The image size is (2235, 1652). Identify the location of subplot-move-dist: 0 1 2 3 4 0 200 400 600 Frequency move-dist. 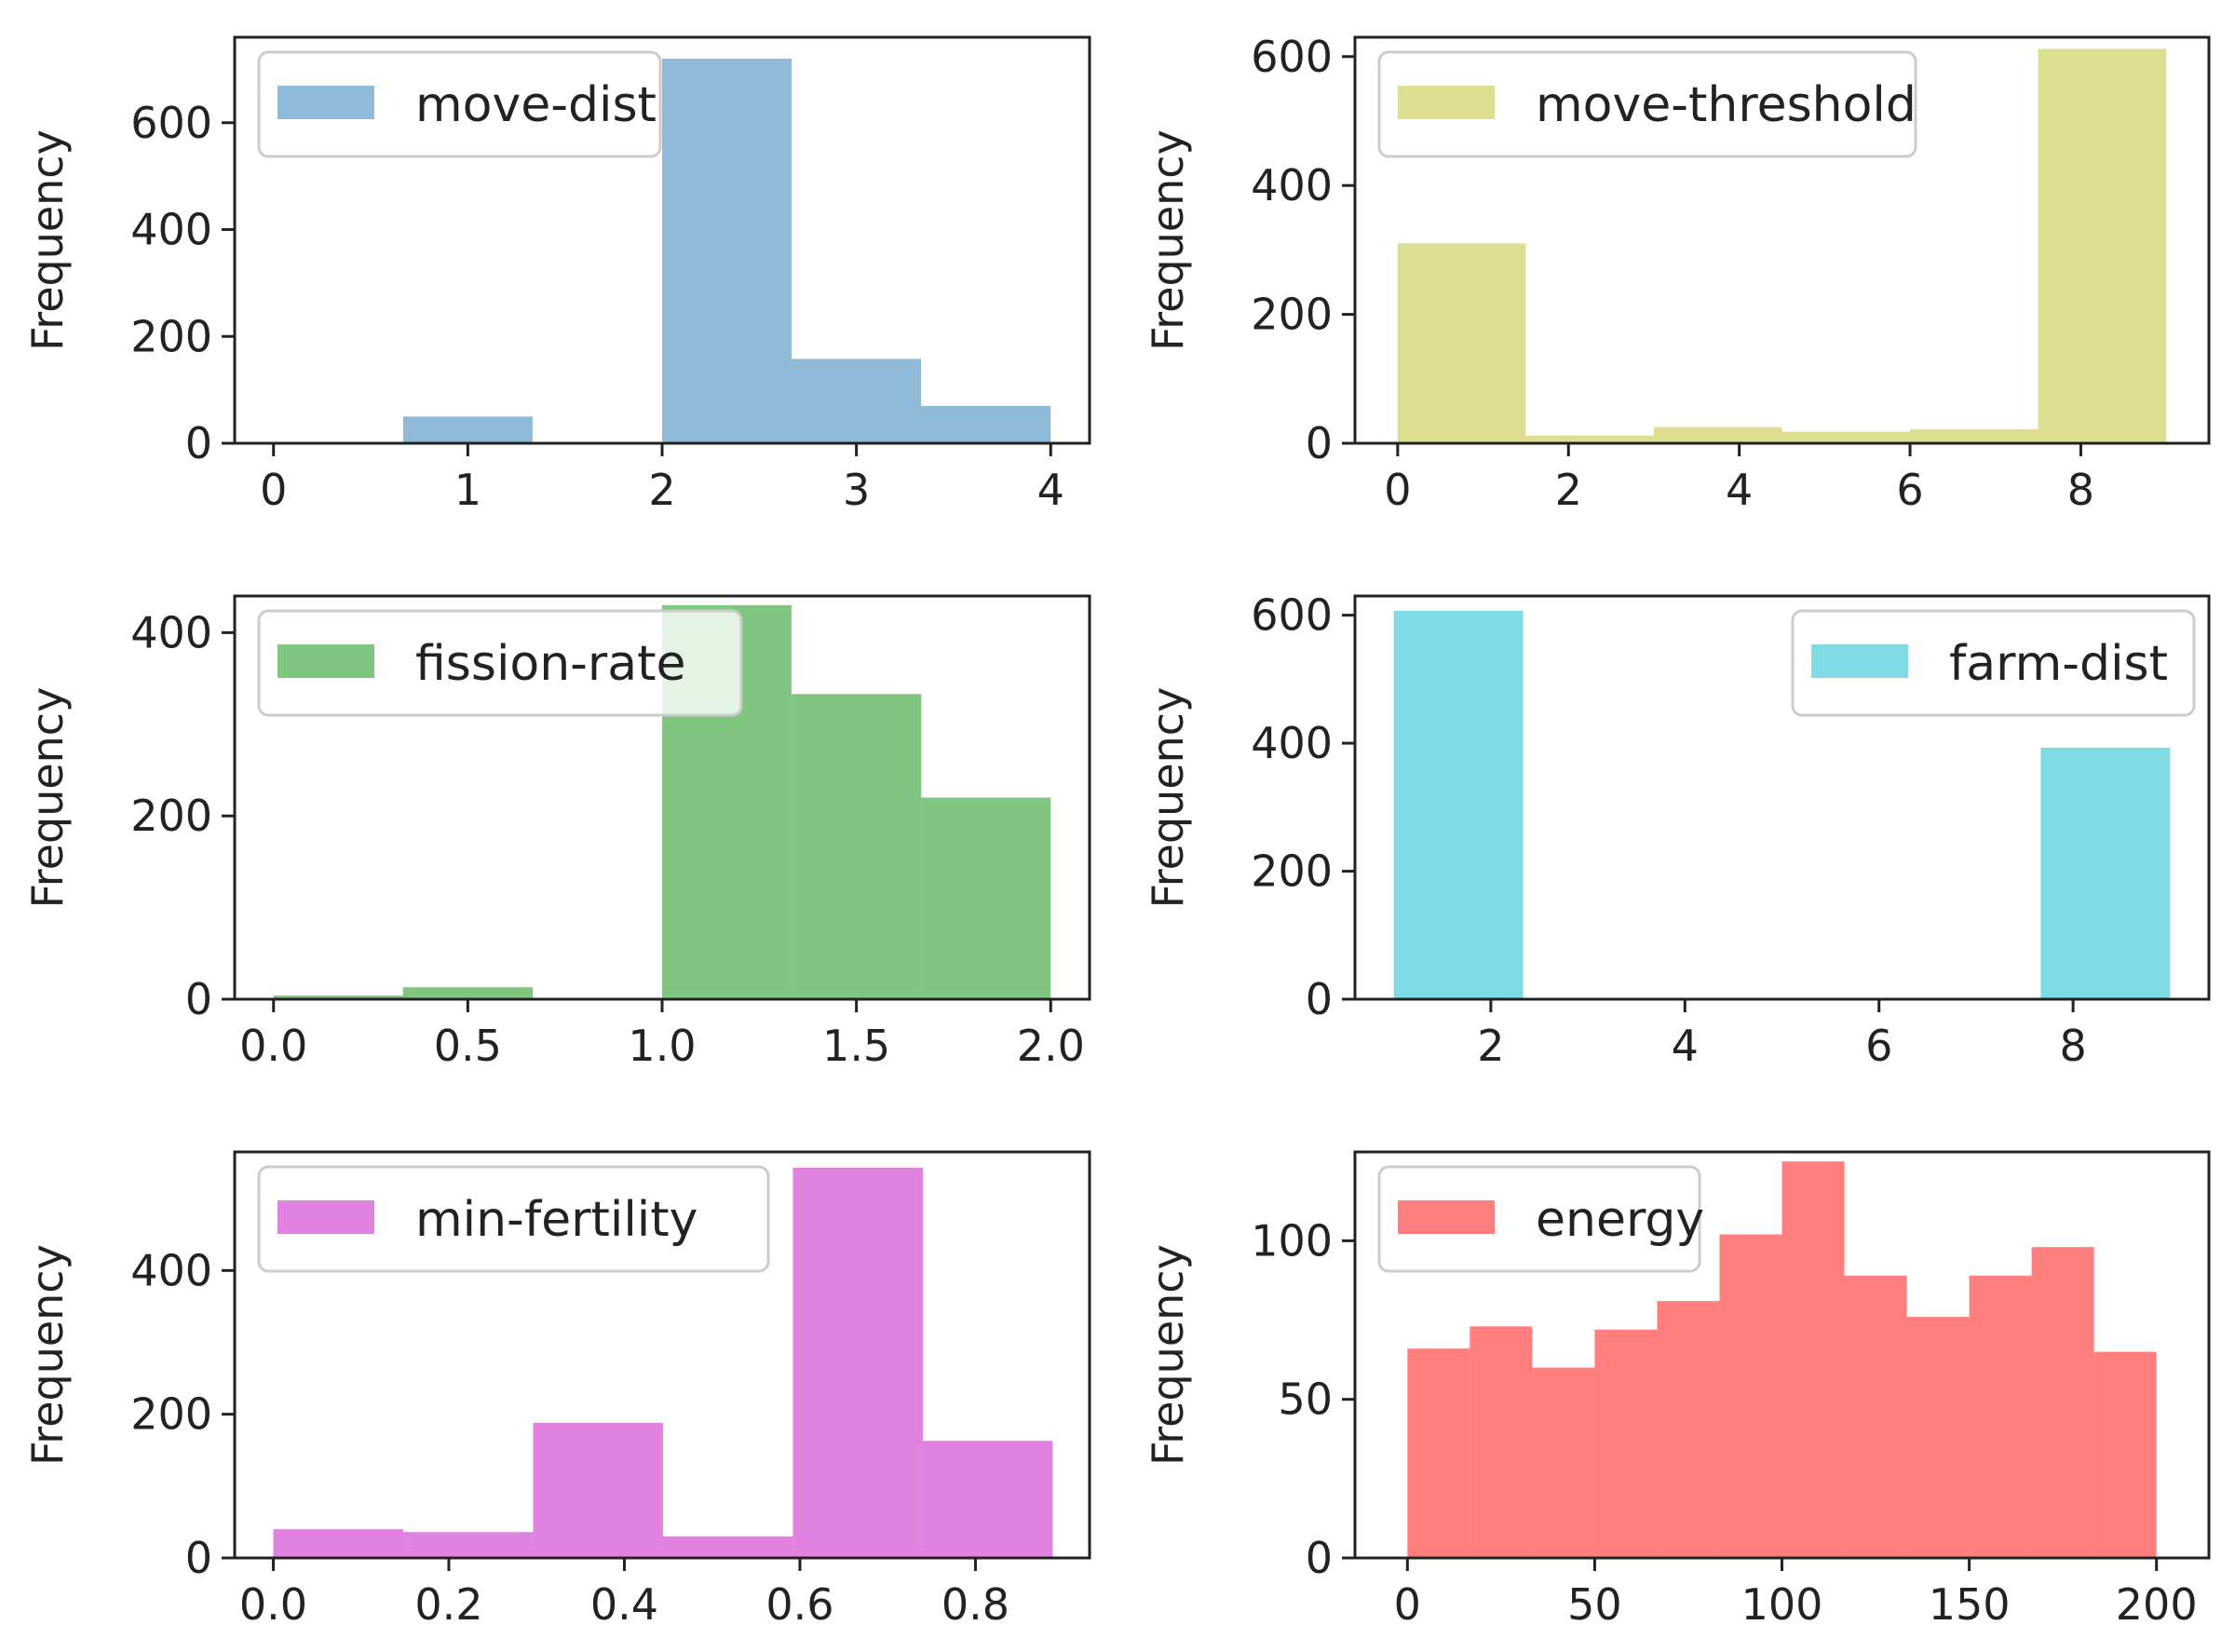
(556, 275).